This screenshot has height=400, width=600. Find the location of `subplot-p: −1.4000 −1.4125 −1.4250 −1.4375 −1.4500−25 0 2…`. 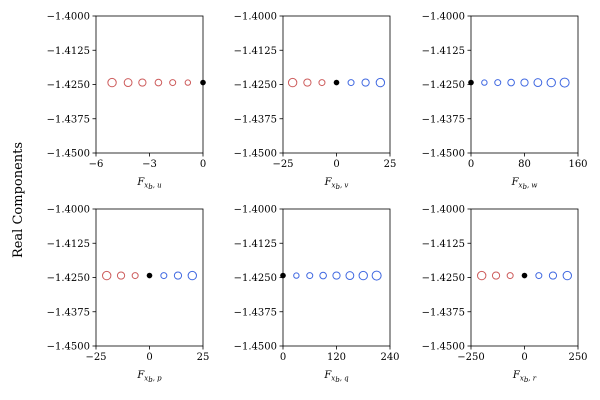

subplot-p: −1.4000 −1.4125 −1.4250 −1.4375 −1.4500−25 0 2… is located at coordinates (128, 295).